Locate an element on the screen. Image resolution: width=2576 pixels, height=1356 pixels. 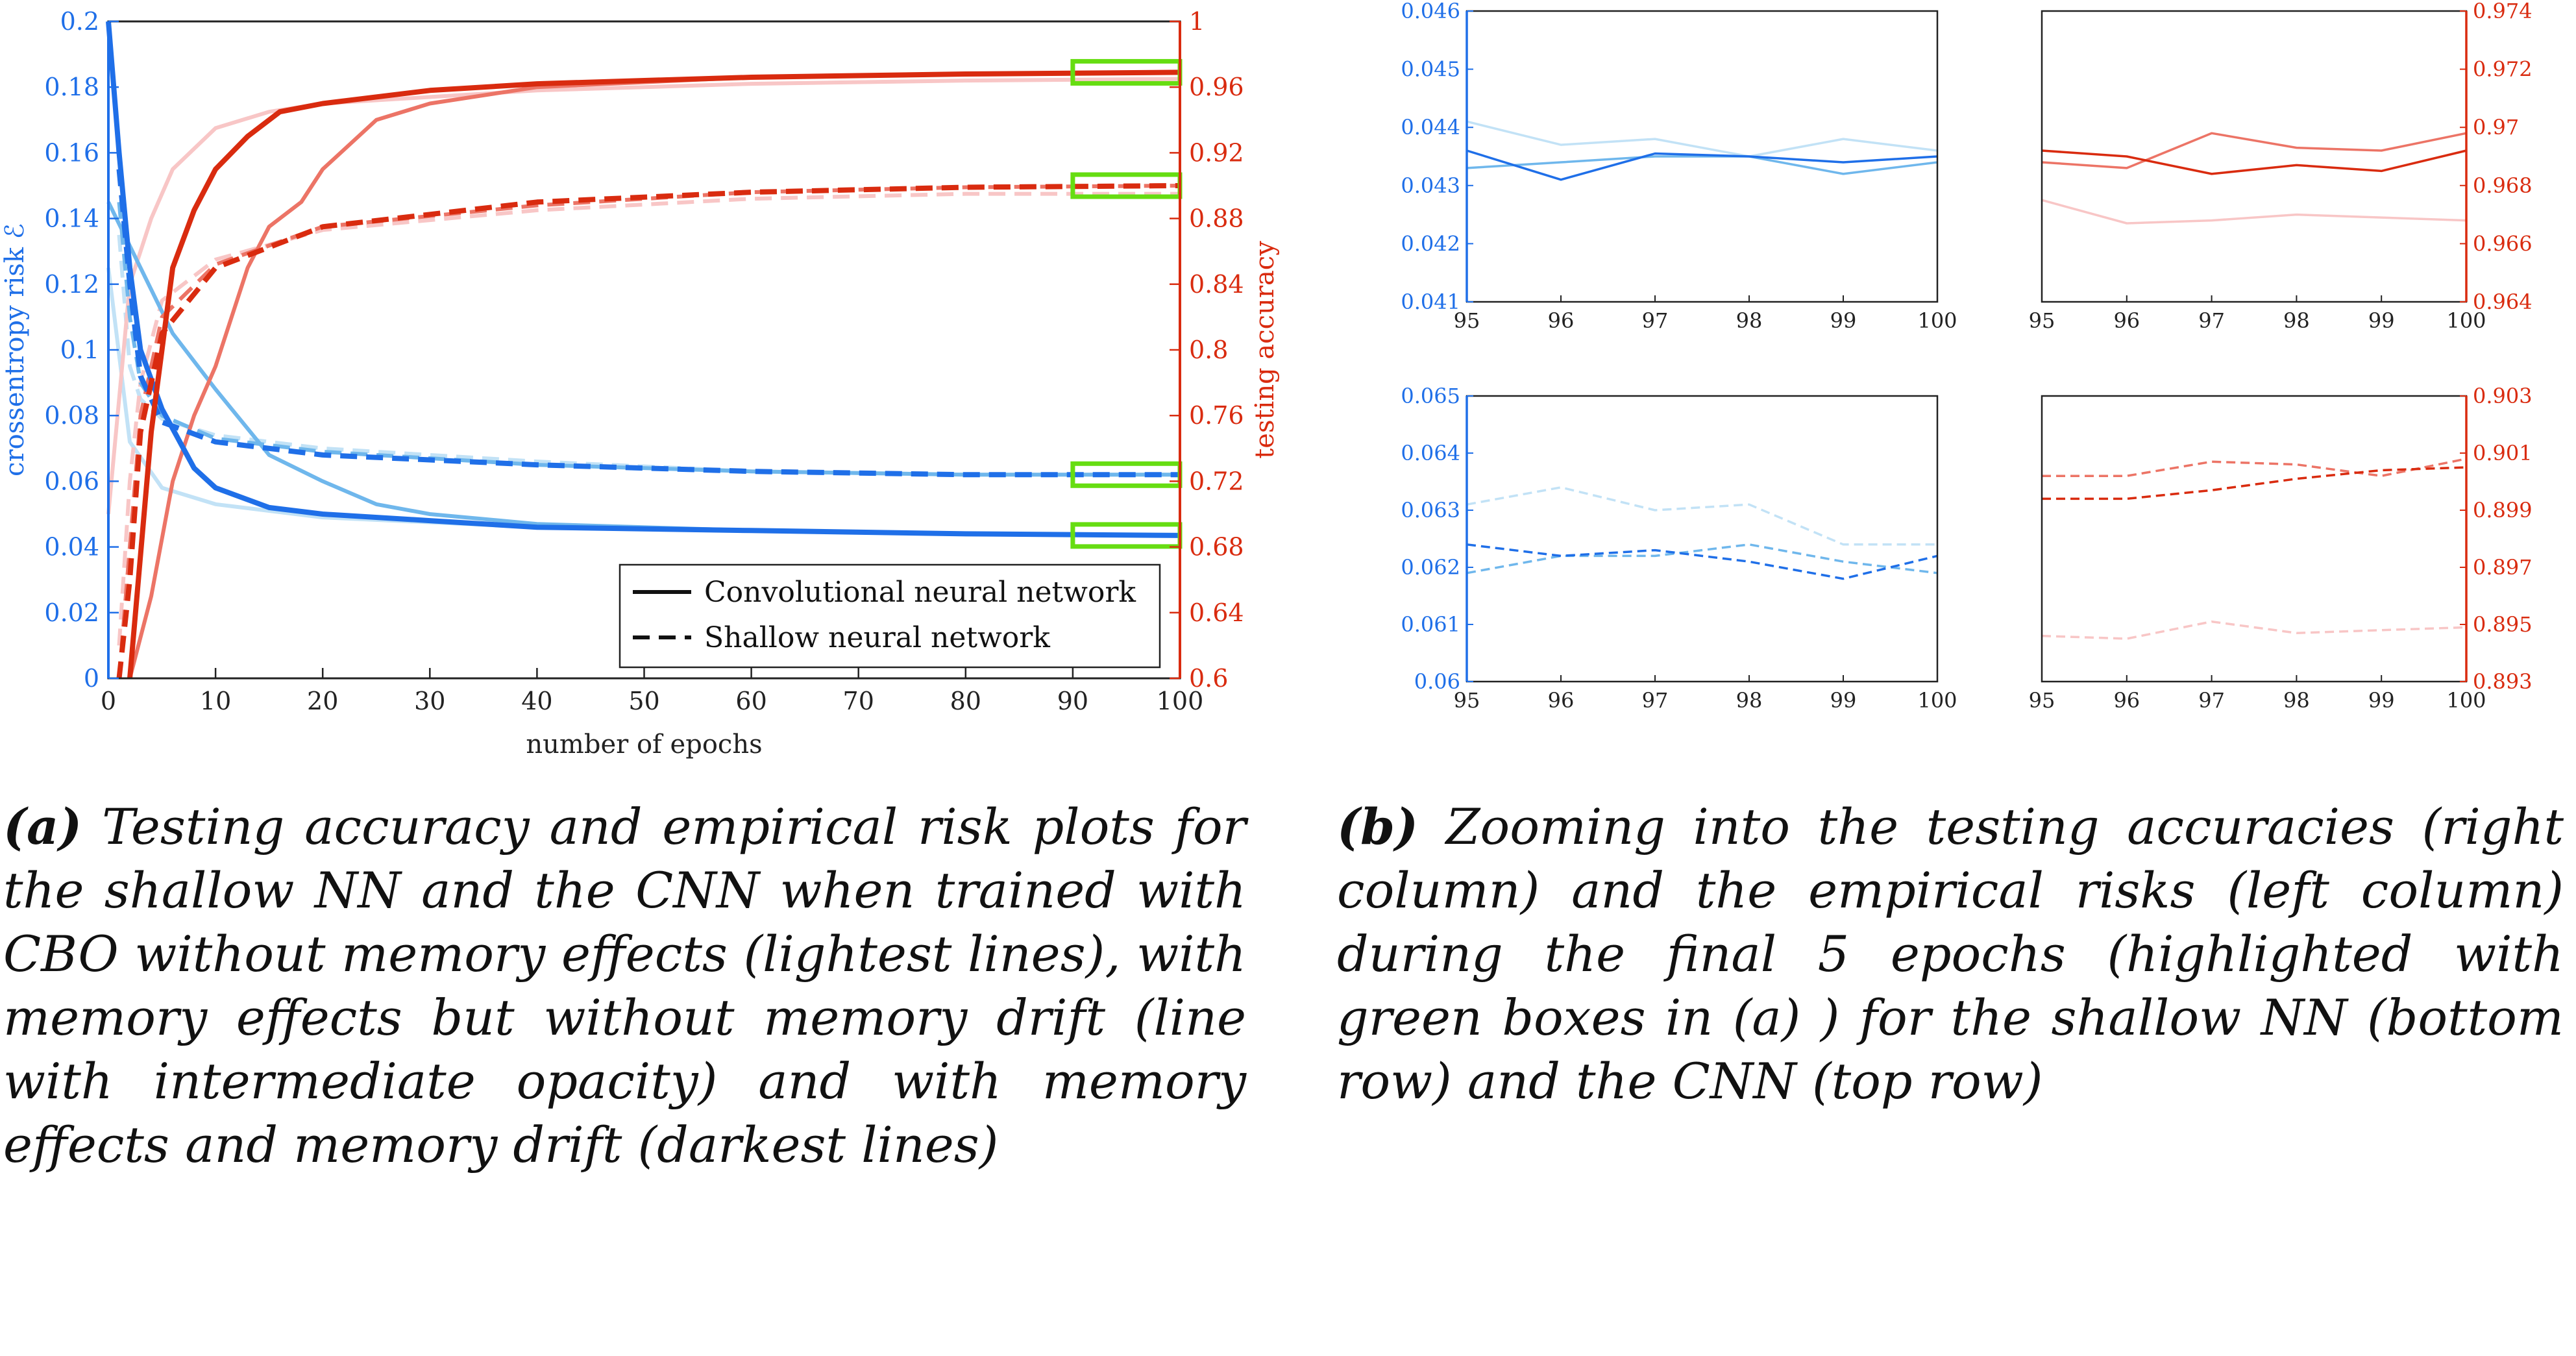
y-left-tick-label: 0.08 is located at coordinates (71, 415).